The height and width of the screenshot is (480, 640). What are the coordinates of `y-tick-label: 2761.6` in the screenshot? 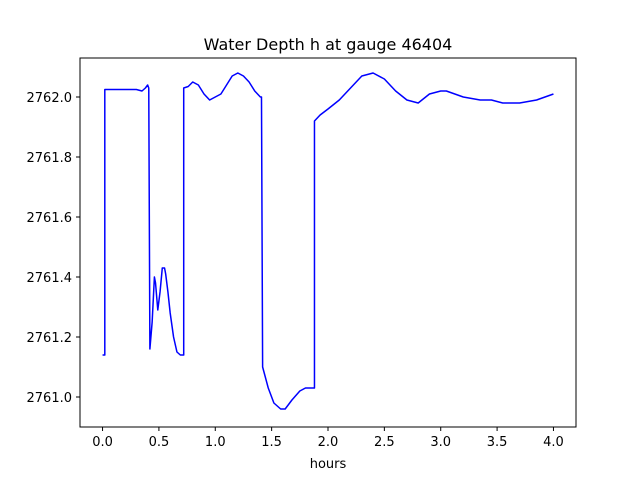 It's located at (50, 218).